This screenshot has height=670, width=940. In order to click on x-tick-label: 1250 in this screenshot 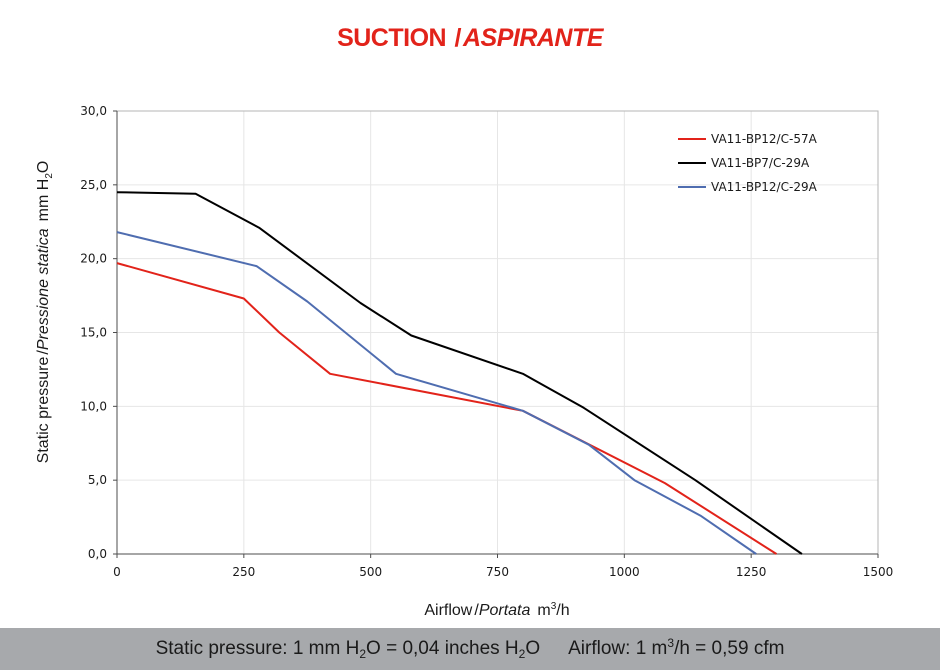, I will do `click(751, 572)`.